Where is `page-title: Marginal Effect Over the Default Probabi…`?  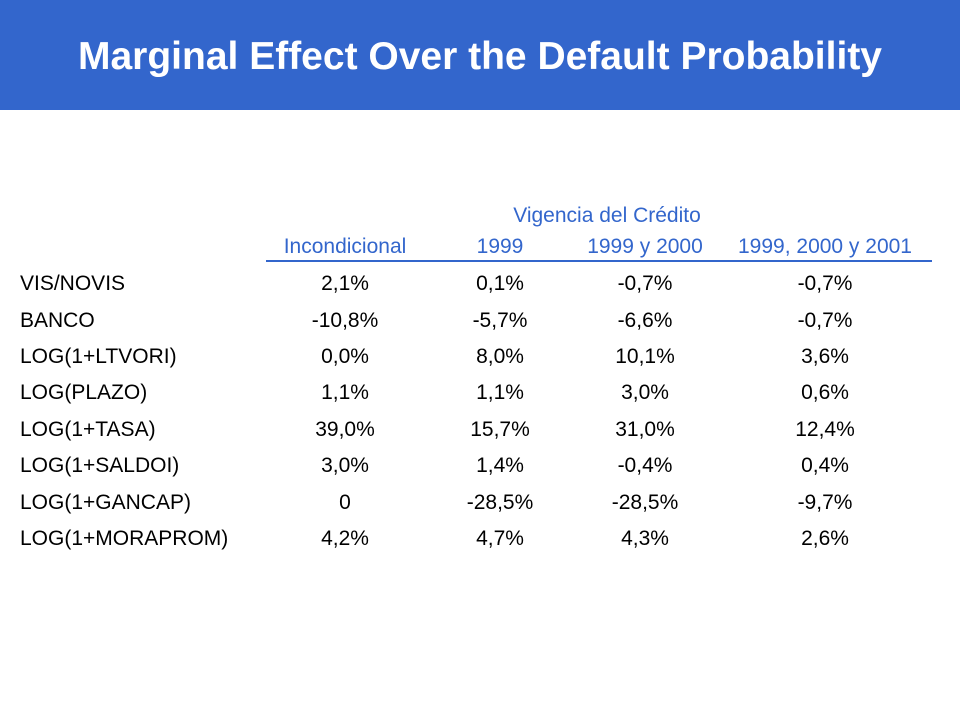 page-title: Marginal Effect Over the Default Probabi… is located at coordinates (480, 56).